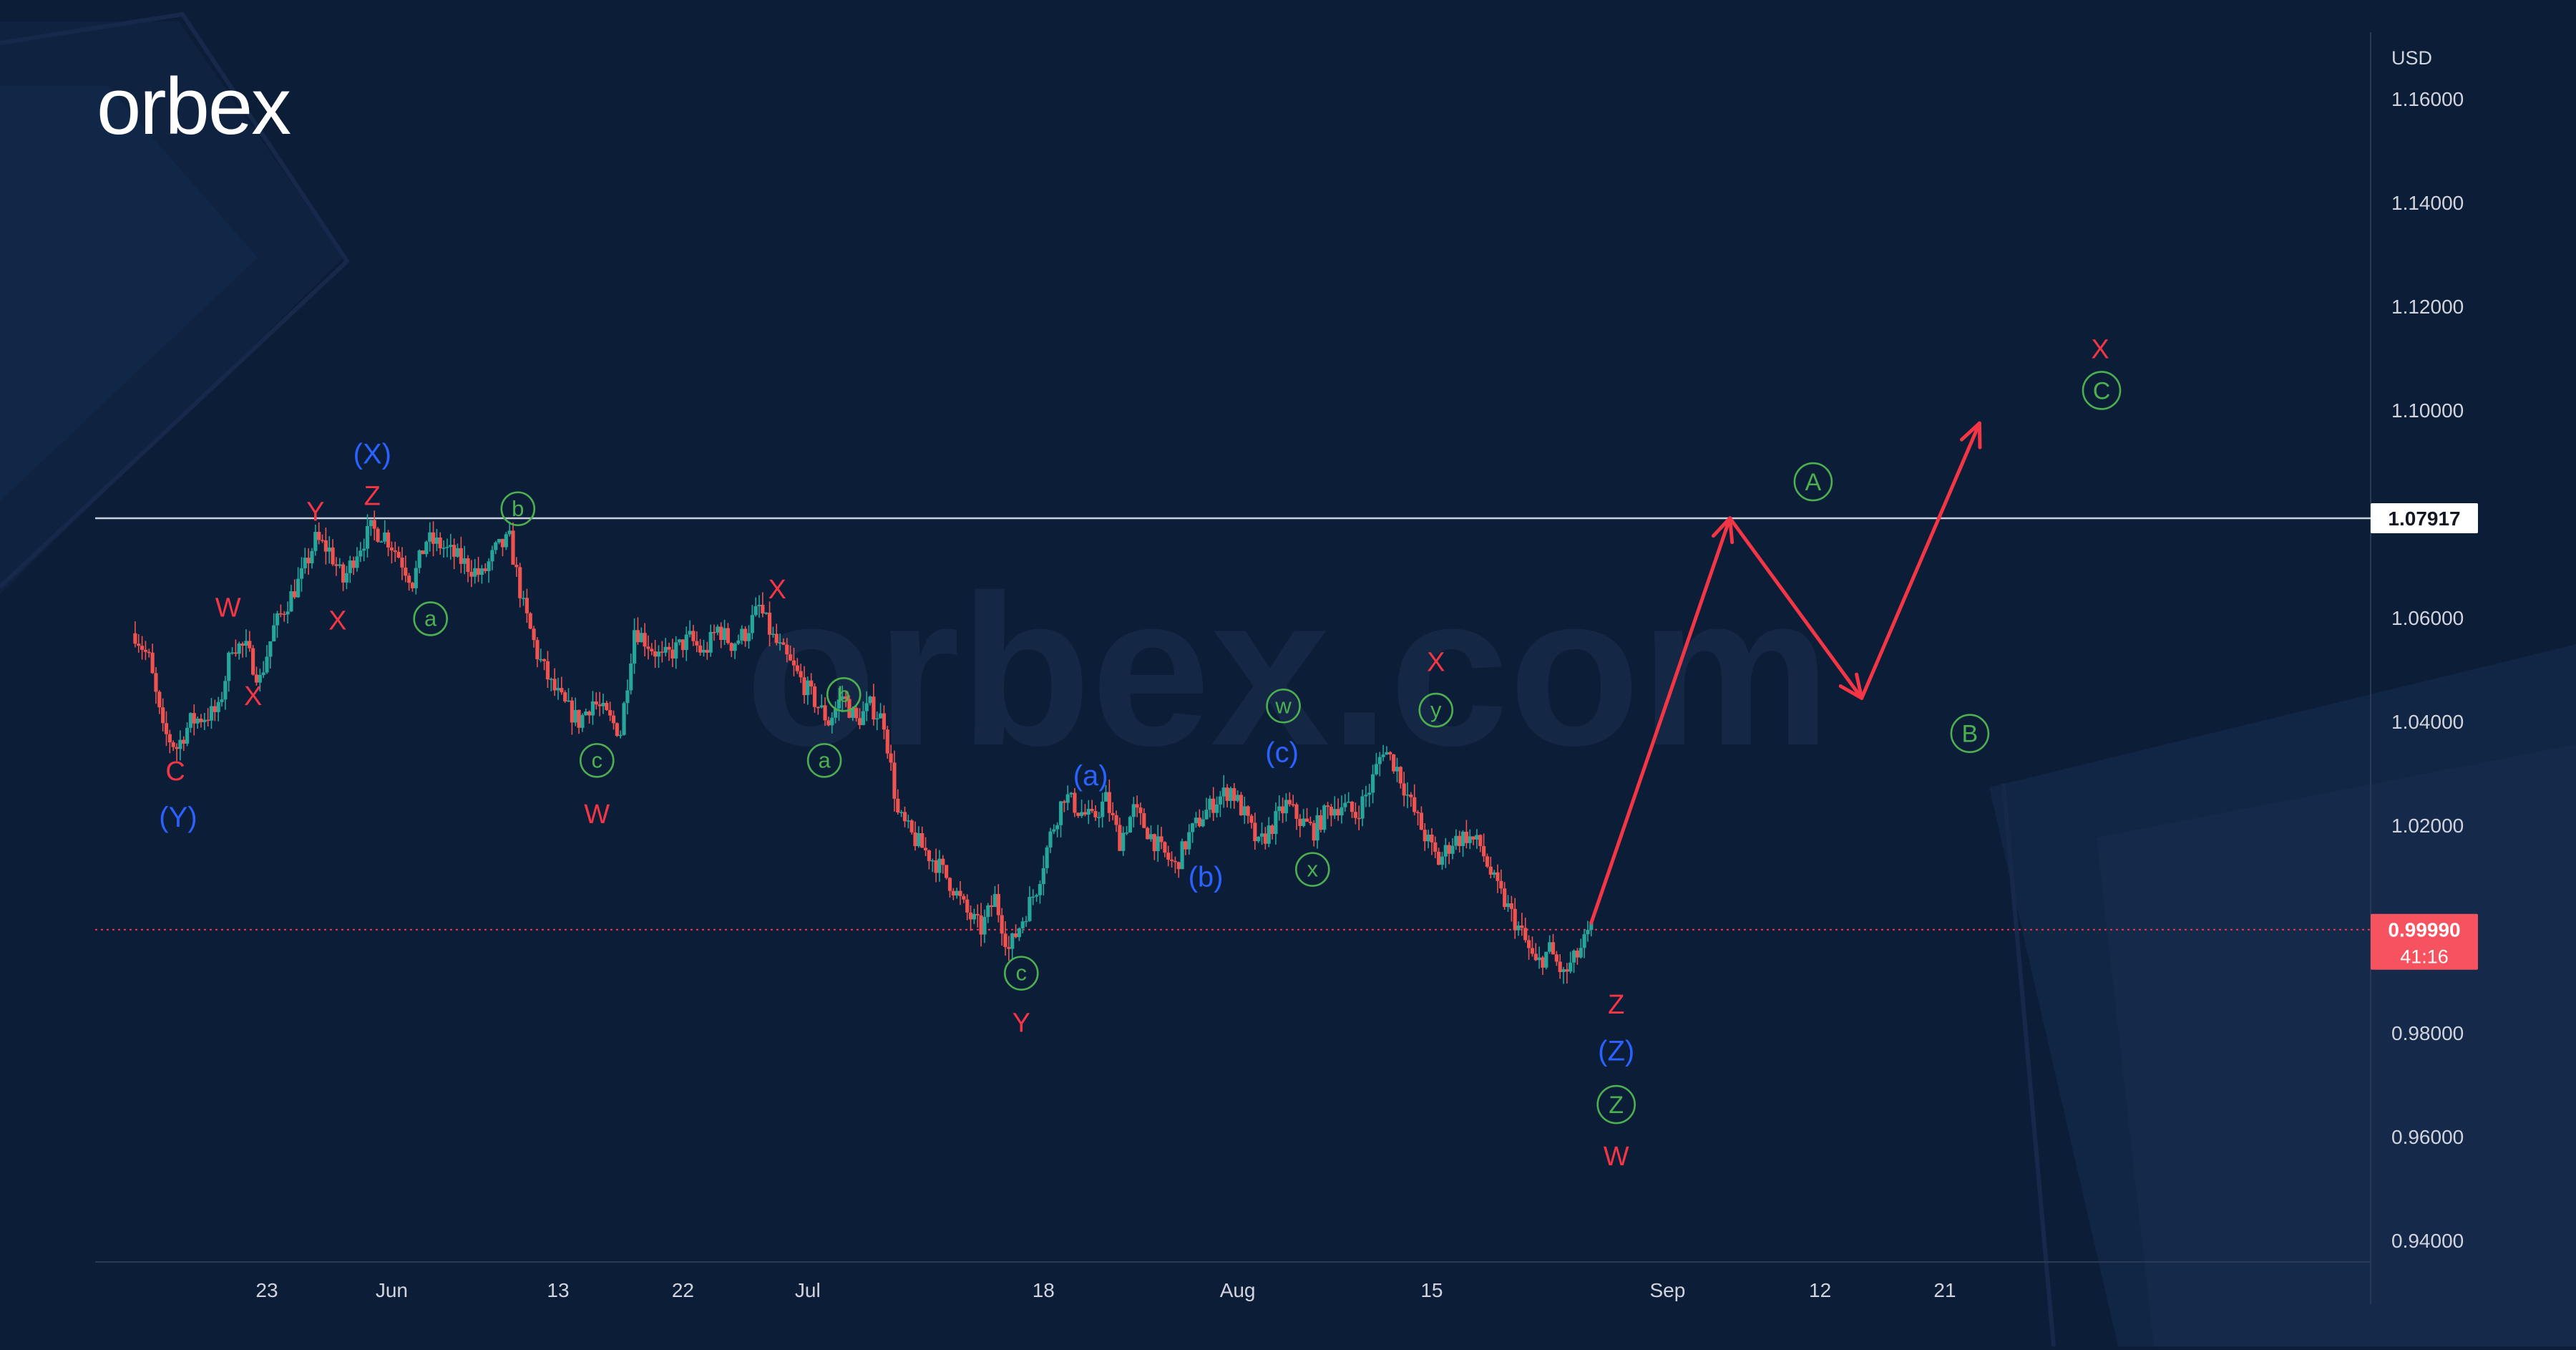  I want to click on wave-label: C, so click(175, 772).